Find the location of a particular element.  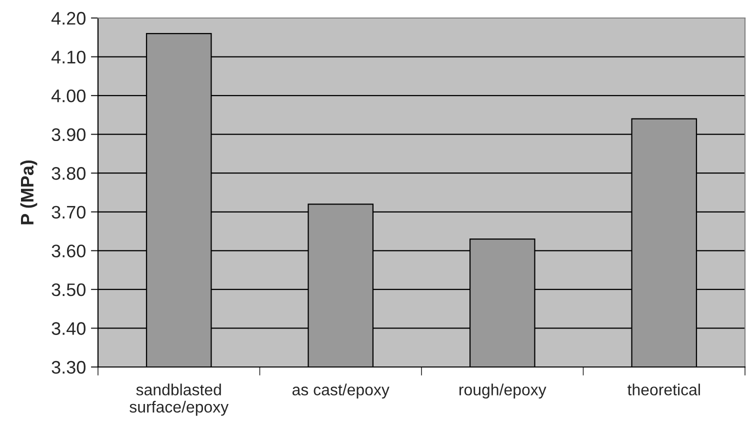

y-tick-label: 3.90 is located at coordinates (69, 135).